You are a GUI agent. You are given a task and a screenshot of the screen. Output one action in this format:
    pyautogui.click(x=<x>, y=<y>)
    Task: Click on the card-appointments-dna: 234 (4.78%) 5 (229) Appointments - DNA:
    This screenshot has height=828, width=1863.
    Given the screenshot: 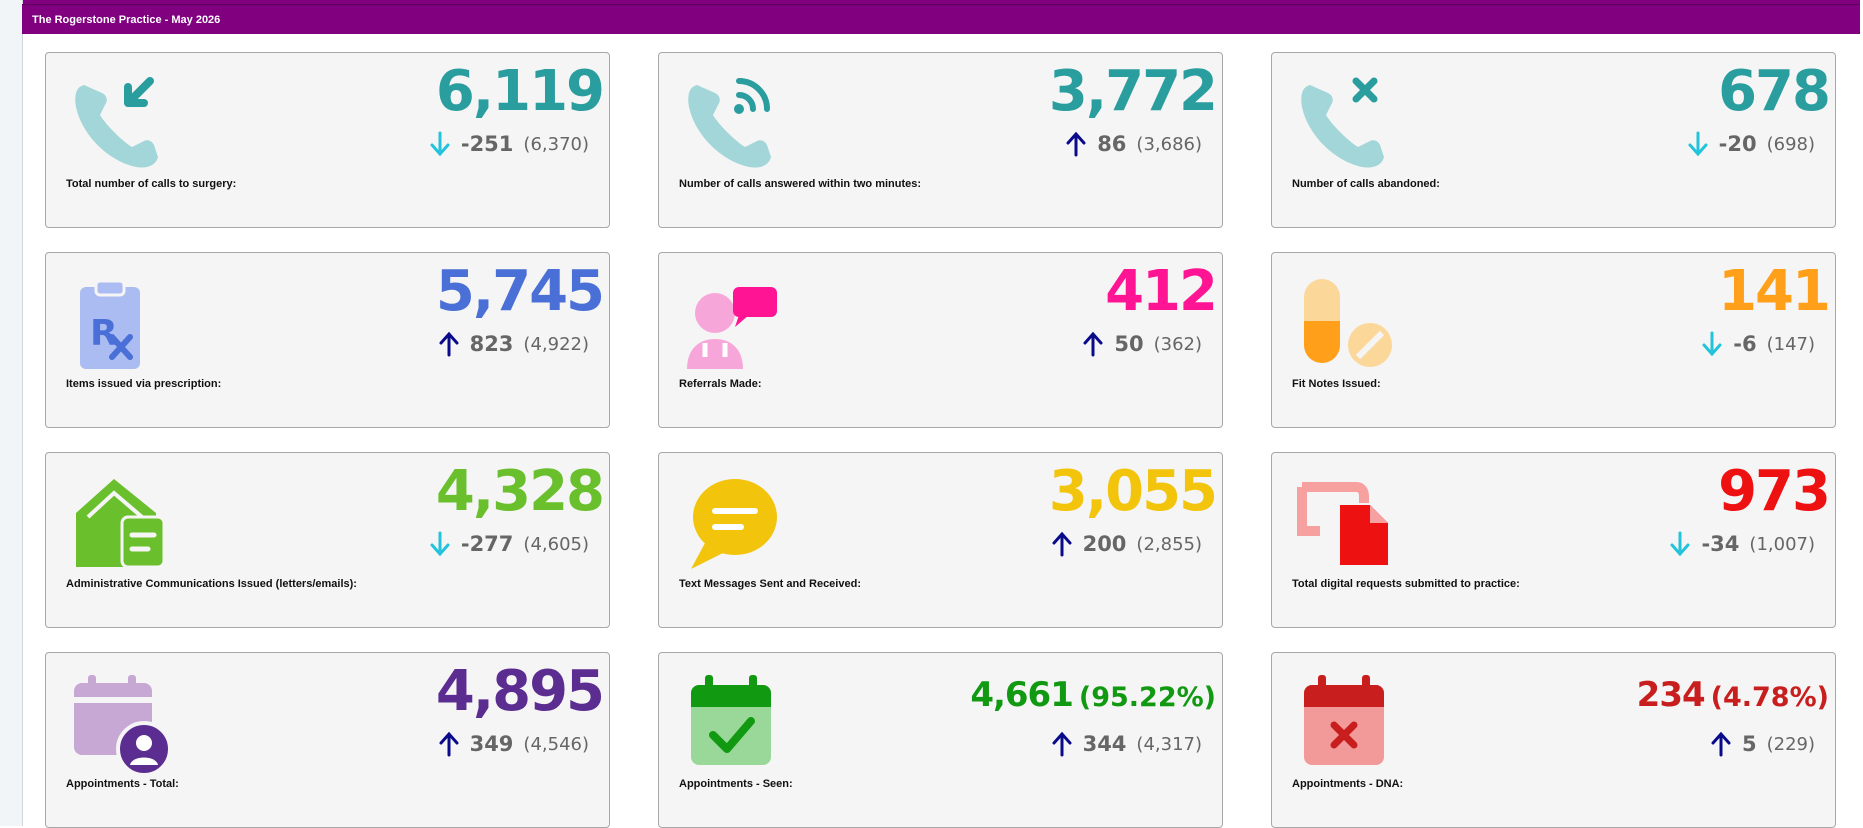 What is the action you would take?
    pyautogui.click(x=1553, y=740)
    